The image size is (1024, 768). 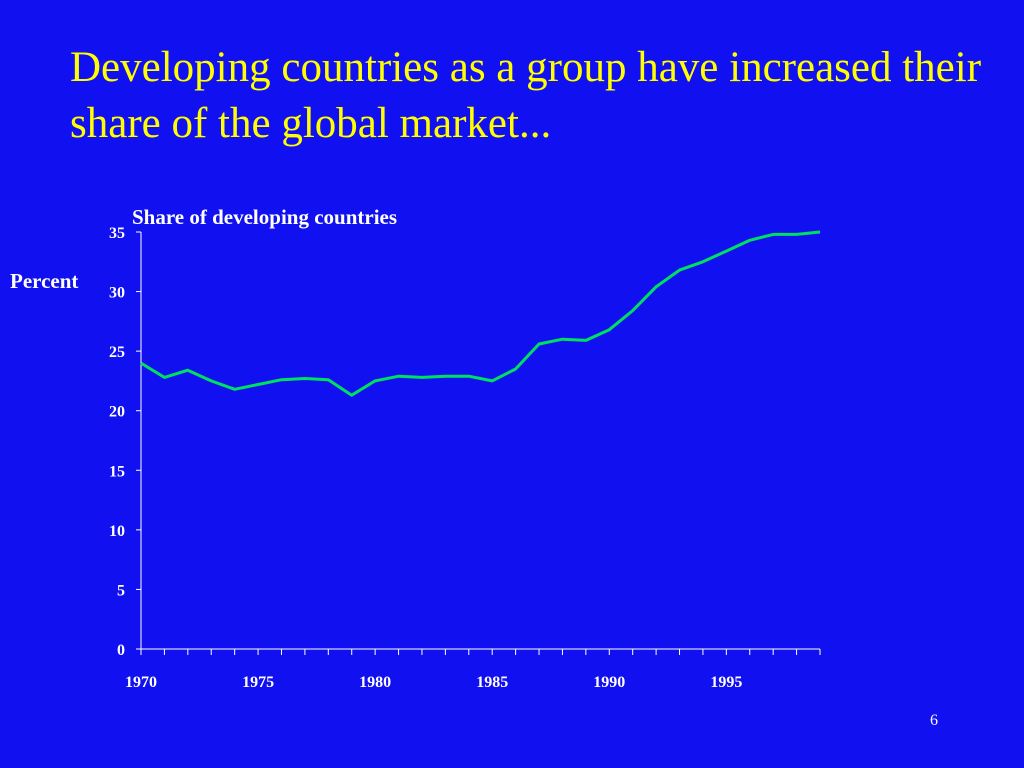 I want to click on y-tick-label: 15, so click(x=117, y=471).